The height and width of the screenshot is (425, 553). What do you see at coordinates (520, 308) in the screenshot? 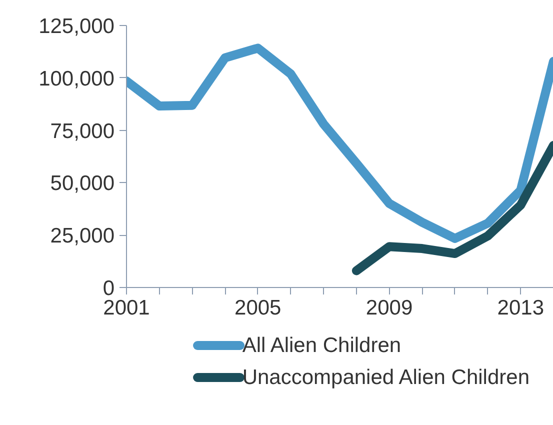
I see `x-tick-label: 2013` at bounding box center [520, 308].